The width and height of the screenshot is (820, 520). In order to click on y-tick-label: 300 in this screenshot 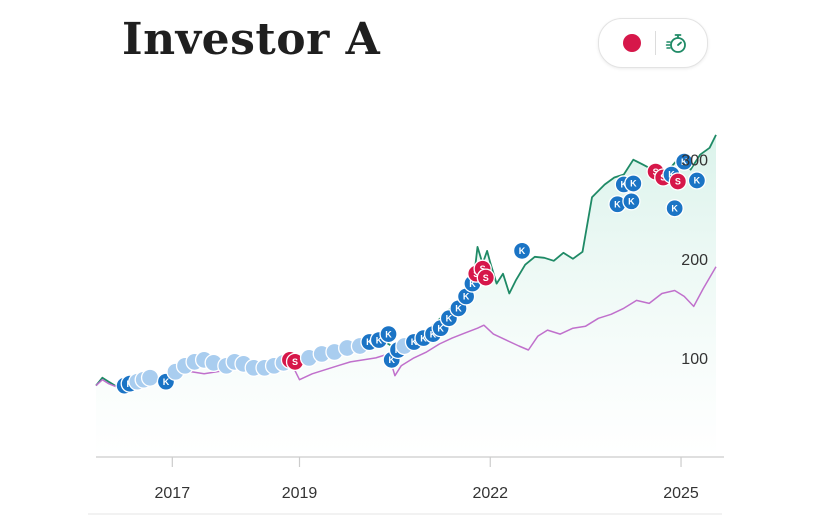, I will do `click(694, 161)`.